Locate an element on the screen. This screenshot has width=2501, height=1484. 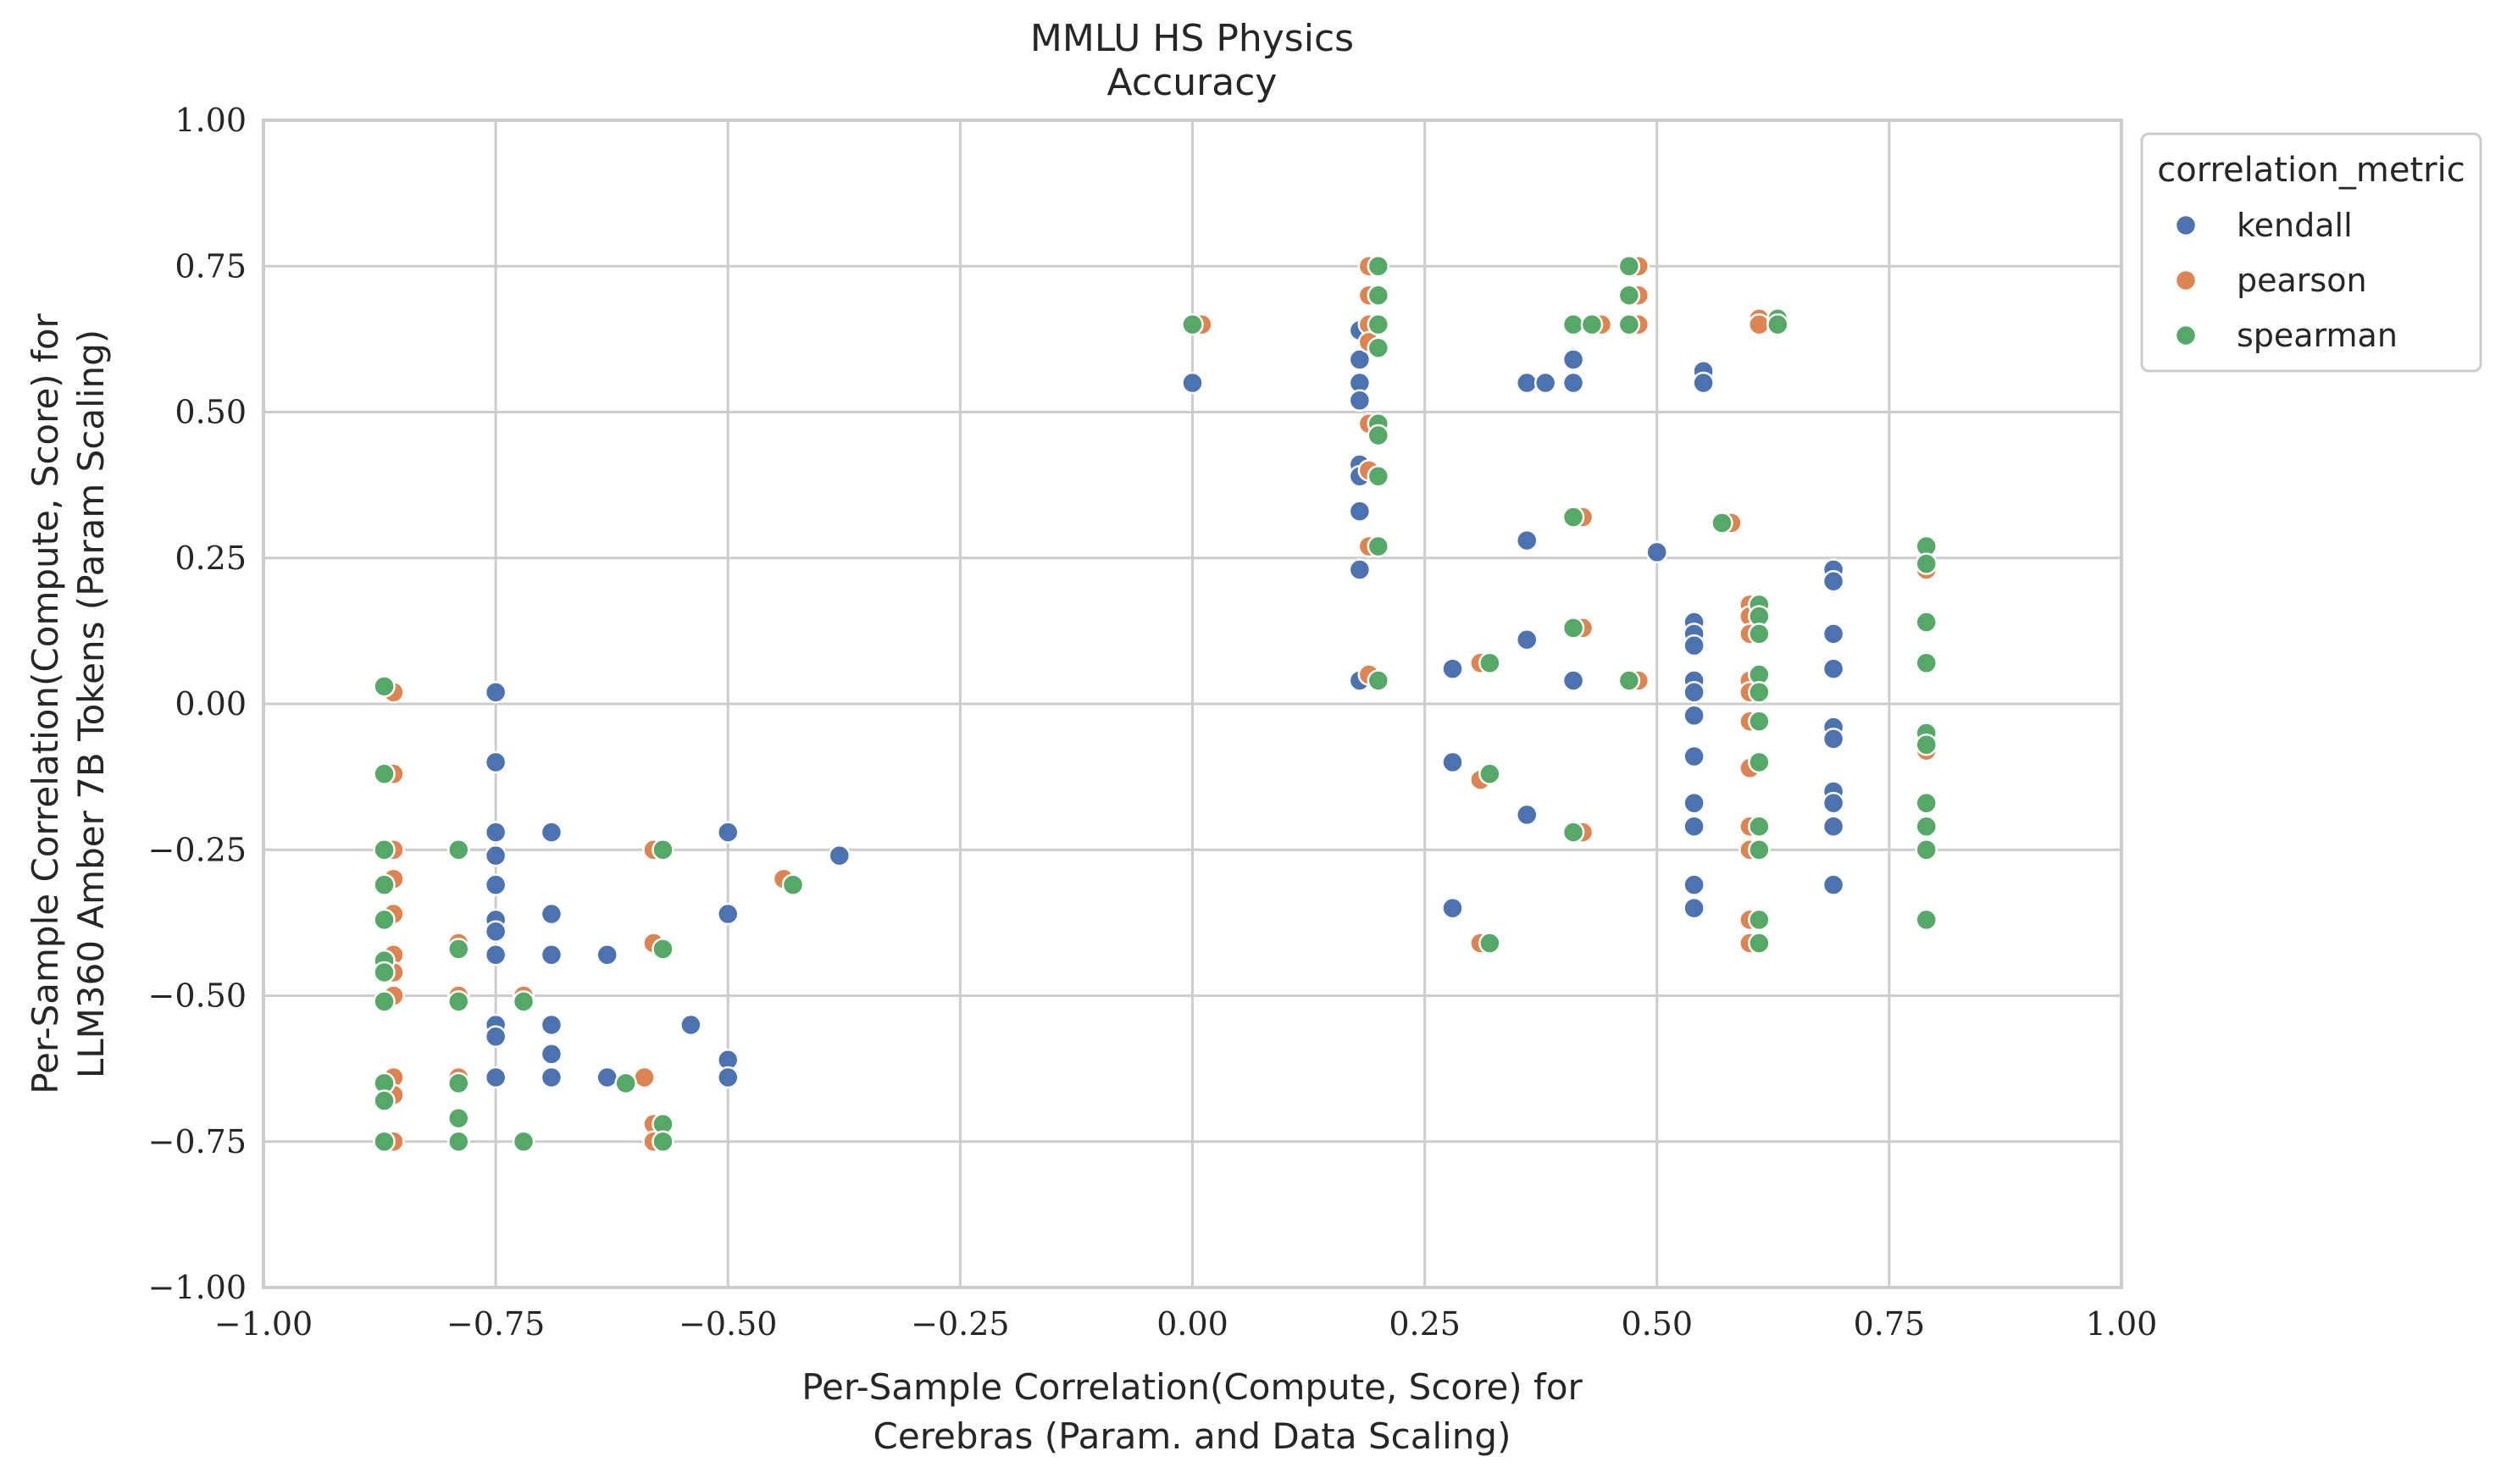
x-tick-label: 0.00 is located at coordinates (1192, 1324).